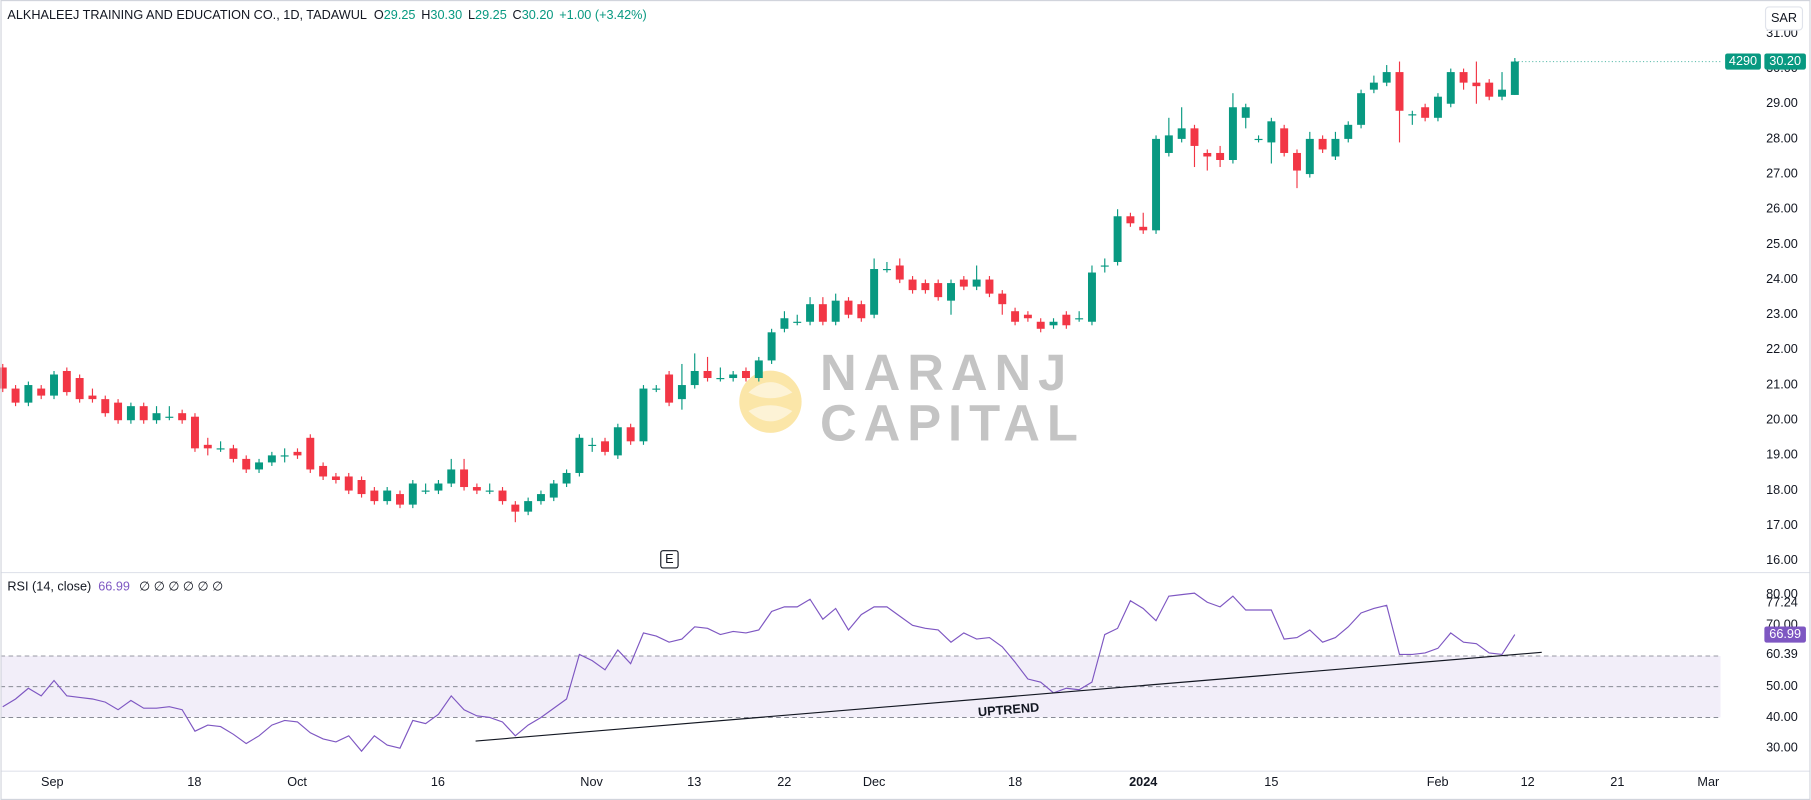 The image size is (1811, 800). Describe the element at coordinates (946, 372) in the screenshot. I see `watermark-text: NARANJ` at that location.